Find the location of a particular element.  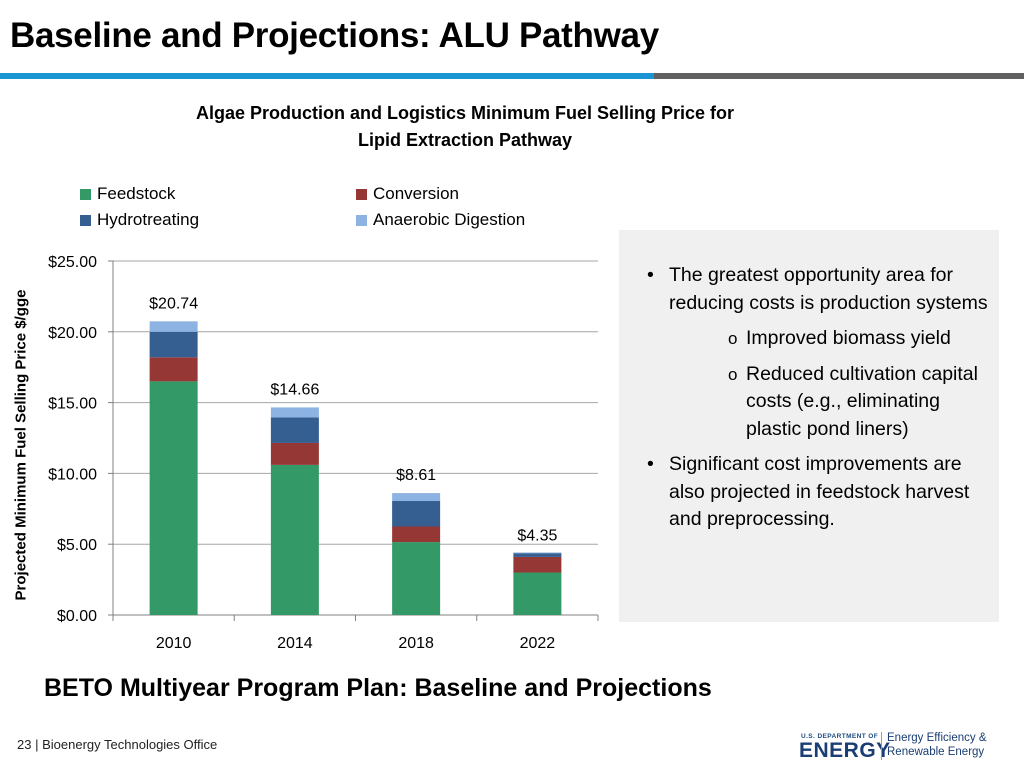

page-number: 23 is located at coordinates (24, 744).